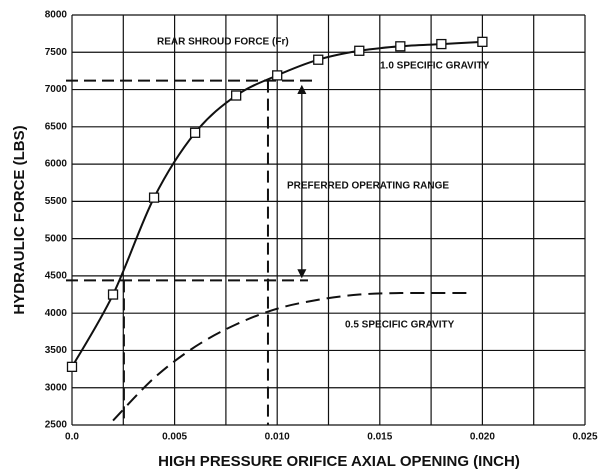 The width and height of the screenshot is (608, 474). What do you see at coordinates (56, 126) in the screenshot?
I see `y-tick-label: 6500` at bounding box center [56, 126].